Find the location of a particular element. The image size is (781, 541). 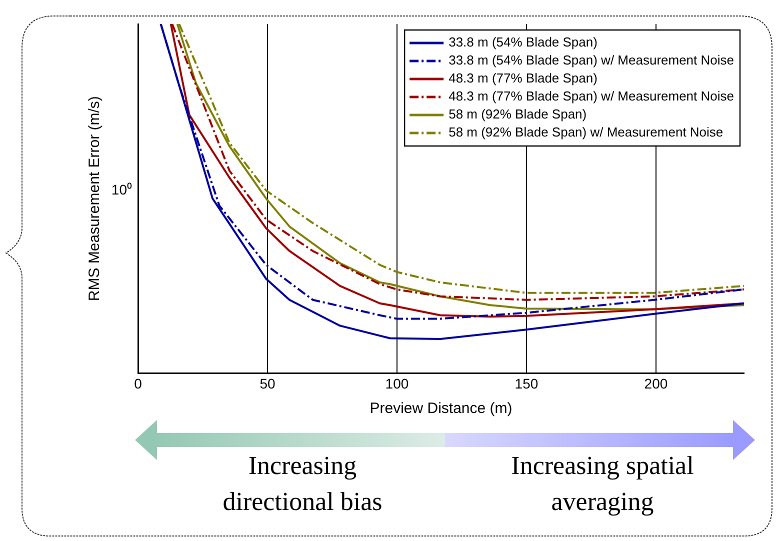

text: 10⁰ is located at coordinates (121, 189).